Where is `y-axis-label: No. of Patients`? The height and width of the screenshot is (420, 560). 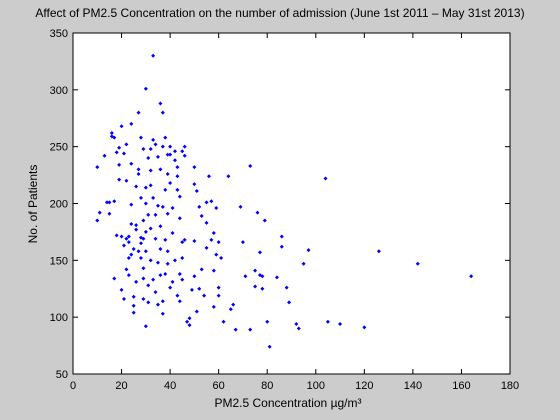
y-axis-label: No. of Patients is located at coordinates (33, 204).